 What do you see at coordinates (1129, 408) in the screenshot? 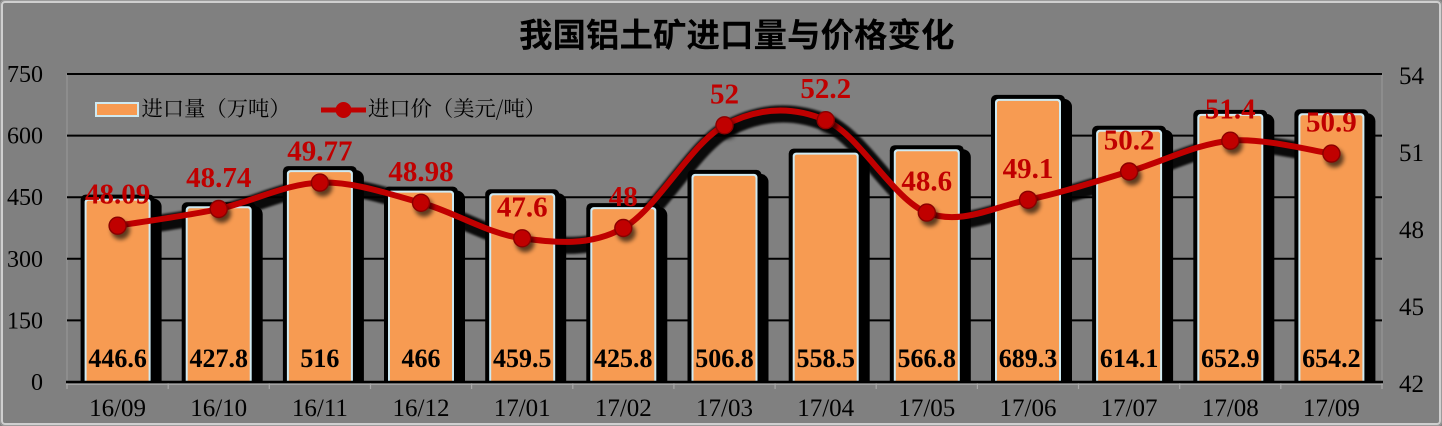
I see `svg-text: 17/07` at bounding box center [1129, 408].